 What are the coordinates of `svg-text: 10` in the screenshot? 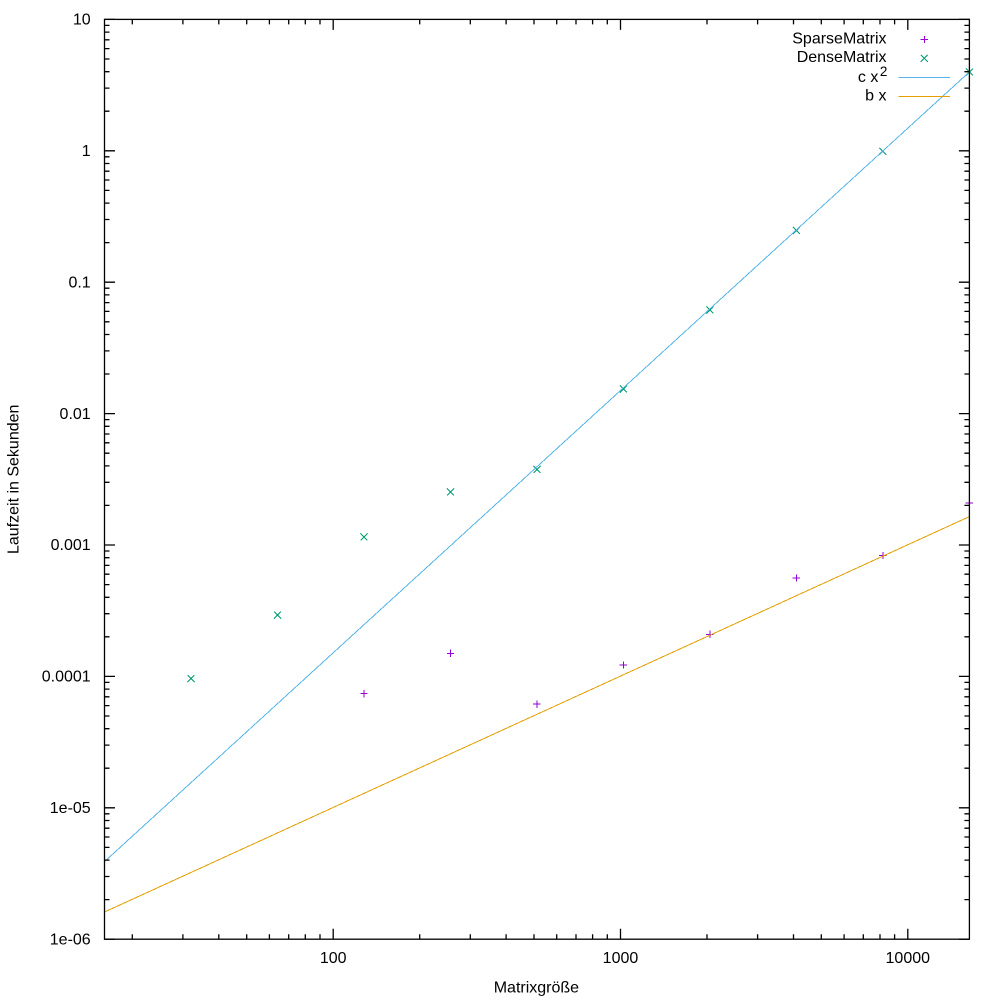 It's located at (82, 20).